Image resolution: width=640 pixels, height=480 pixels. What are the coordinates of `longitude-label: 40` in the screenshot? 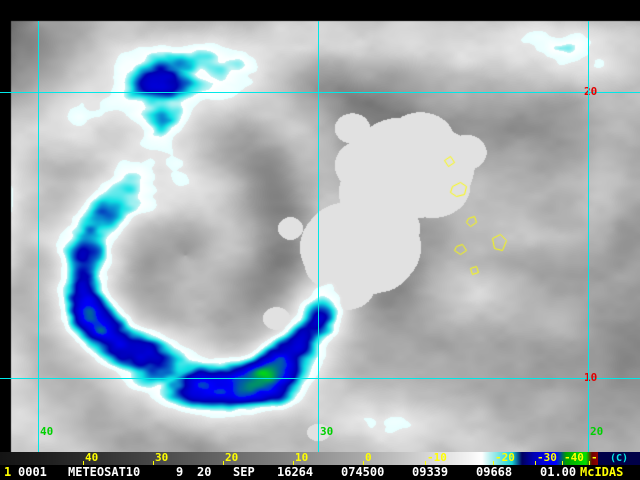 It's located at (47, 431).